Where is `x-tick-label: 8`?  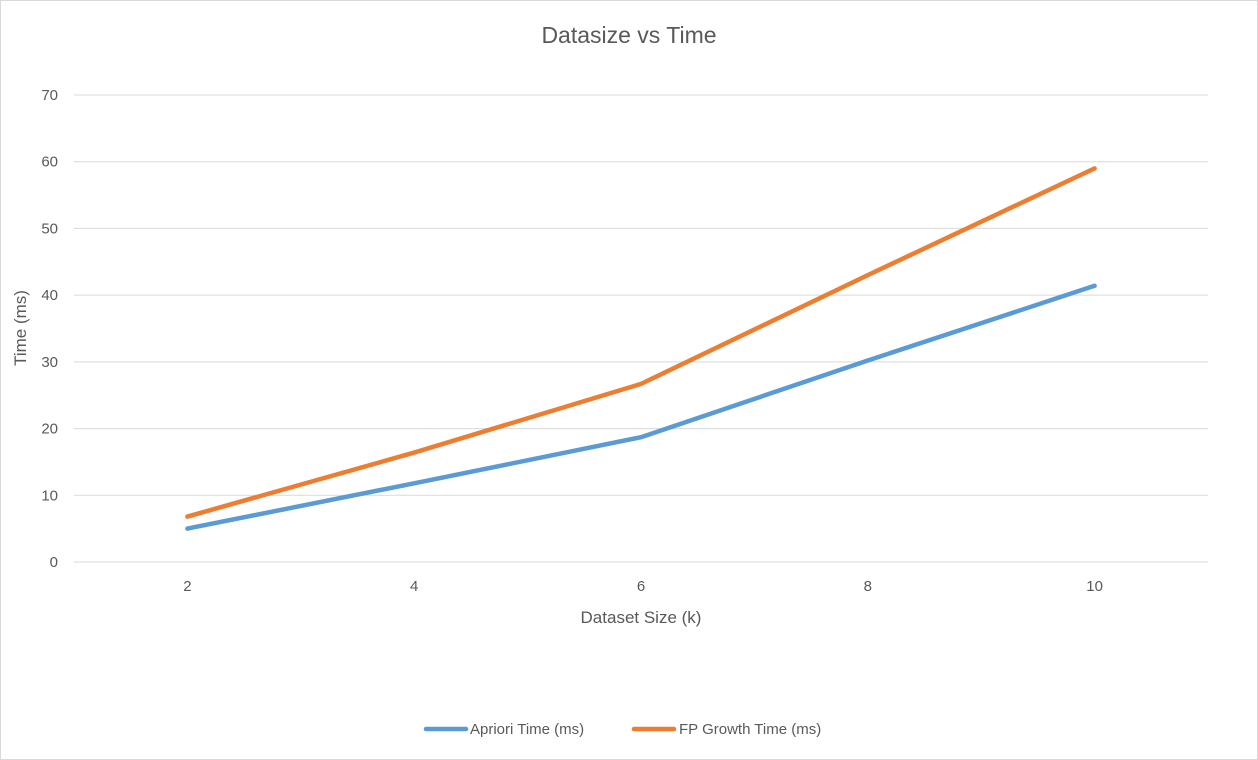 x-tick-label: 8 is located at coordinates (868, 586).